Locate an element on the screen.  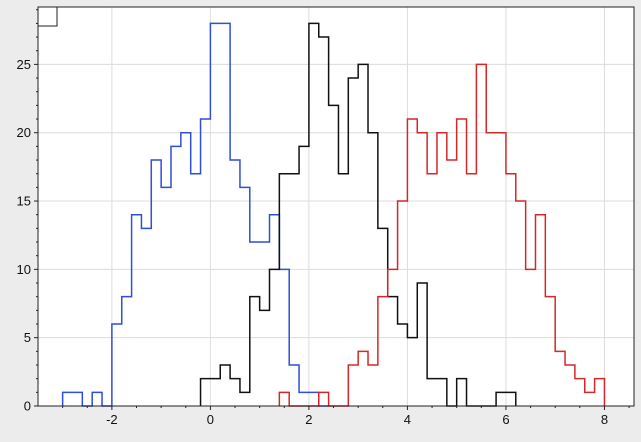
y-tick-label: 5 is located at coordinates (27, 337).